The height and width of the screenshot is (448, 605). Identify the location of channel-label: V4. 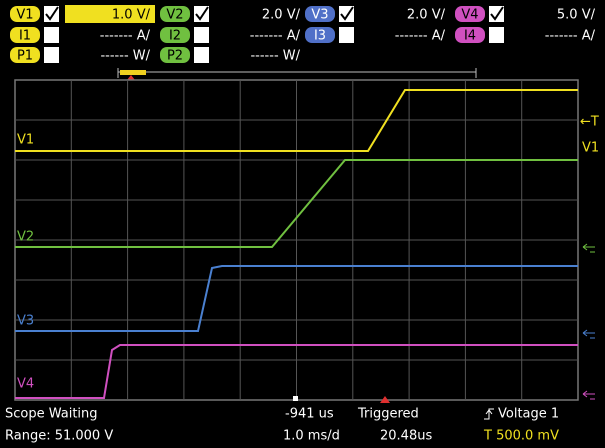
(469, 15).